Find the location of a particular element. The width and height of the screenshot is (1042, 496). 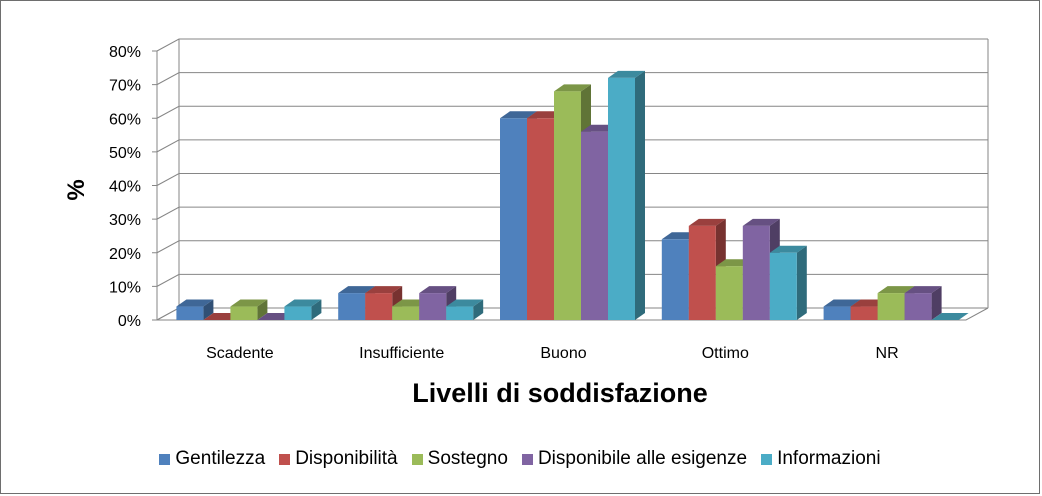

y-tick-label: 0% is located at coordinates (129, 321).